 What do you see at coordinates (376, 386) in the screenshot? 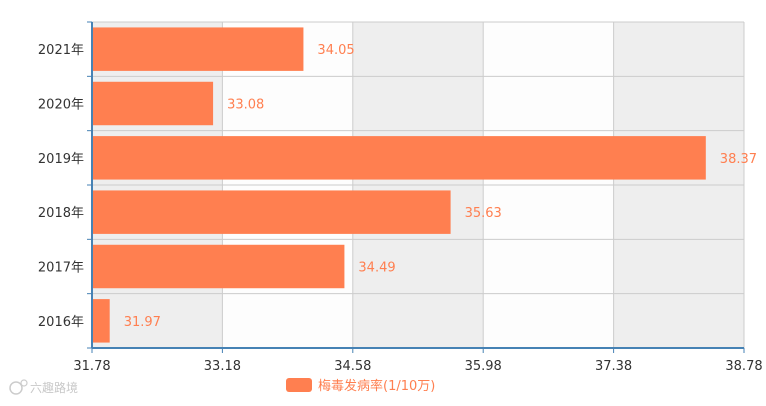
I see `legend-label: 梅毒发病率(1/10万)` at bounding box center [376, 386].